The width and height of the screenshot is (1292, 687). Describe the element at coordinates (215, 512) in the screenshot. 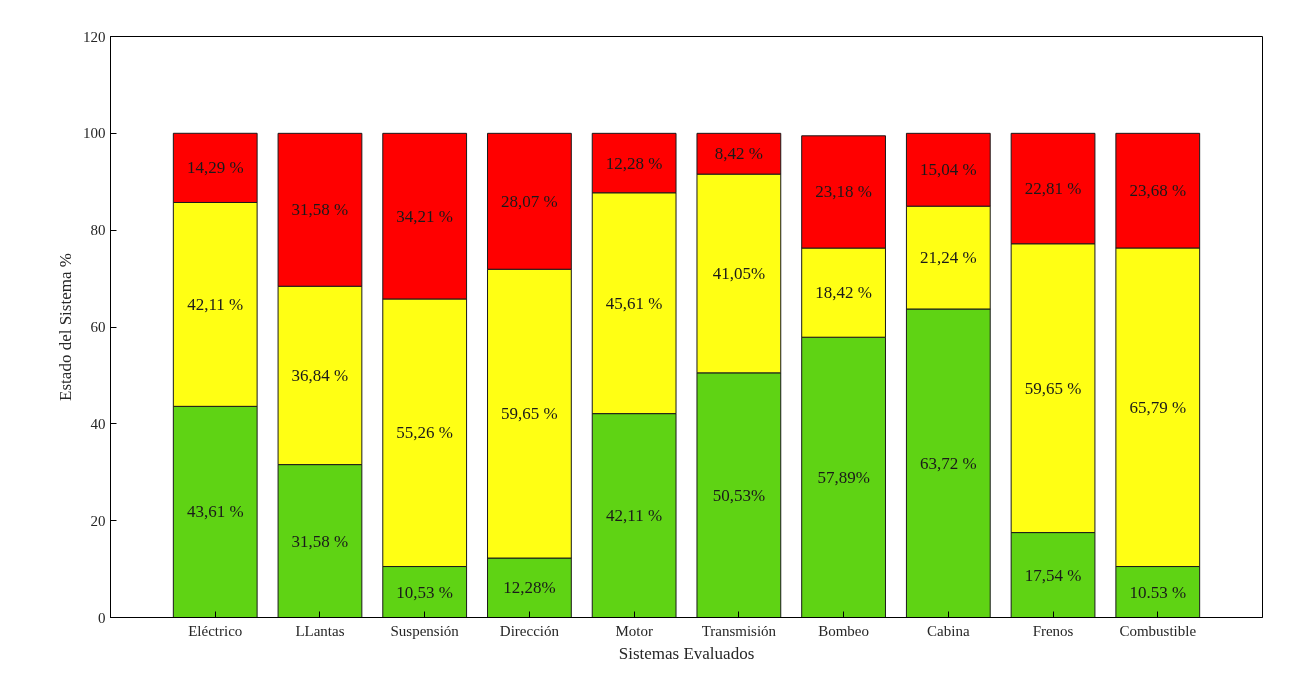

I see `data-label: 43,61 %` at that location.